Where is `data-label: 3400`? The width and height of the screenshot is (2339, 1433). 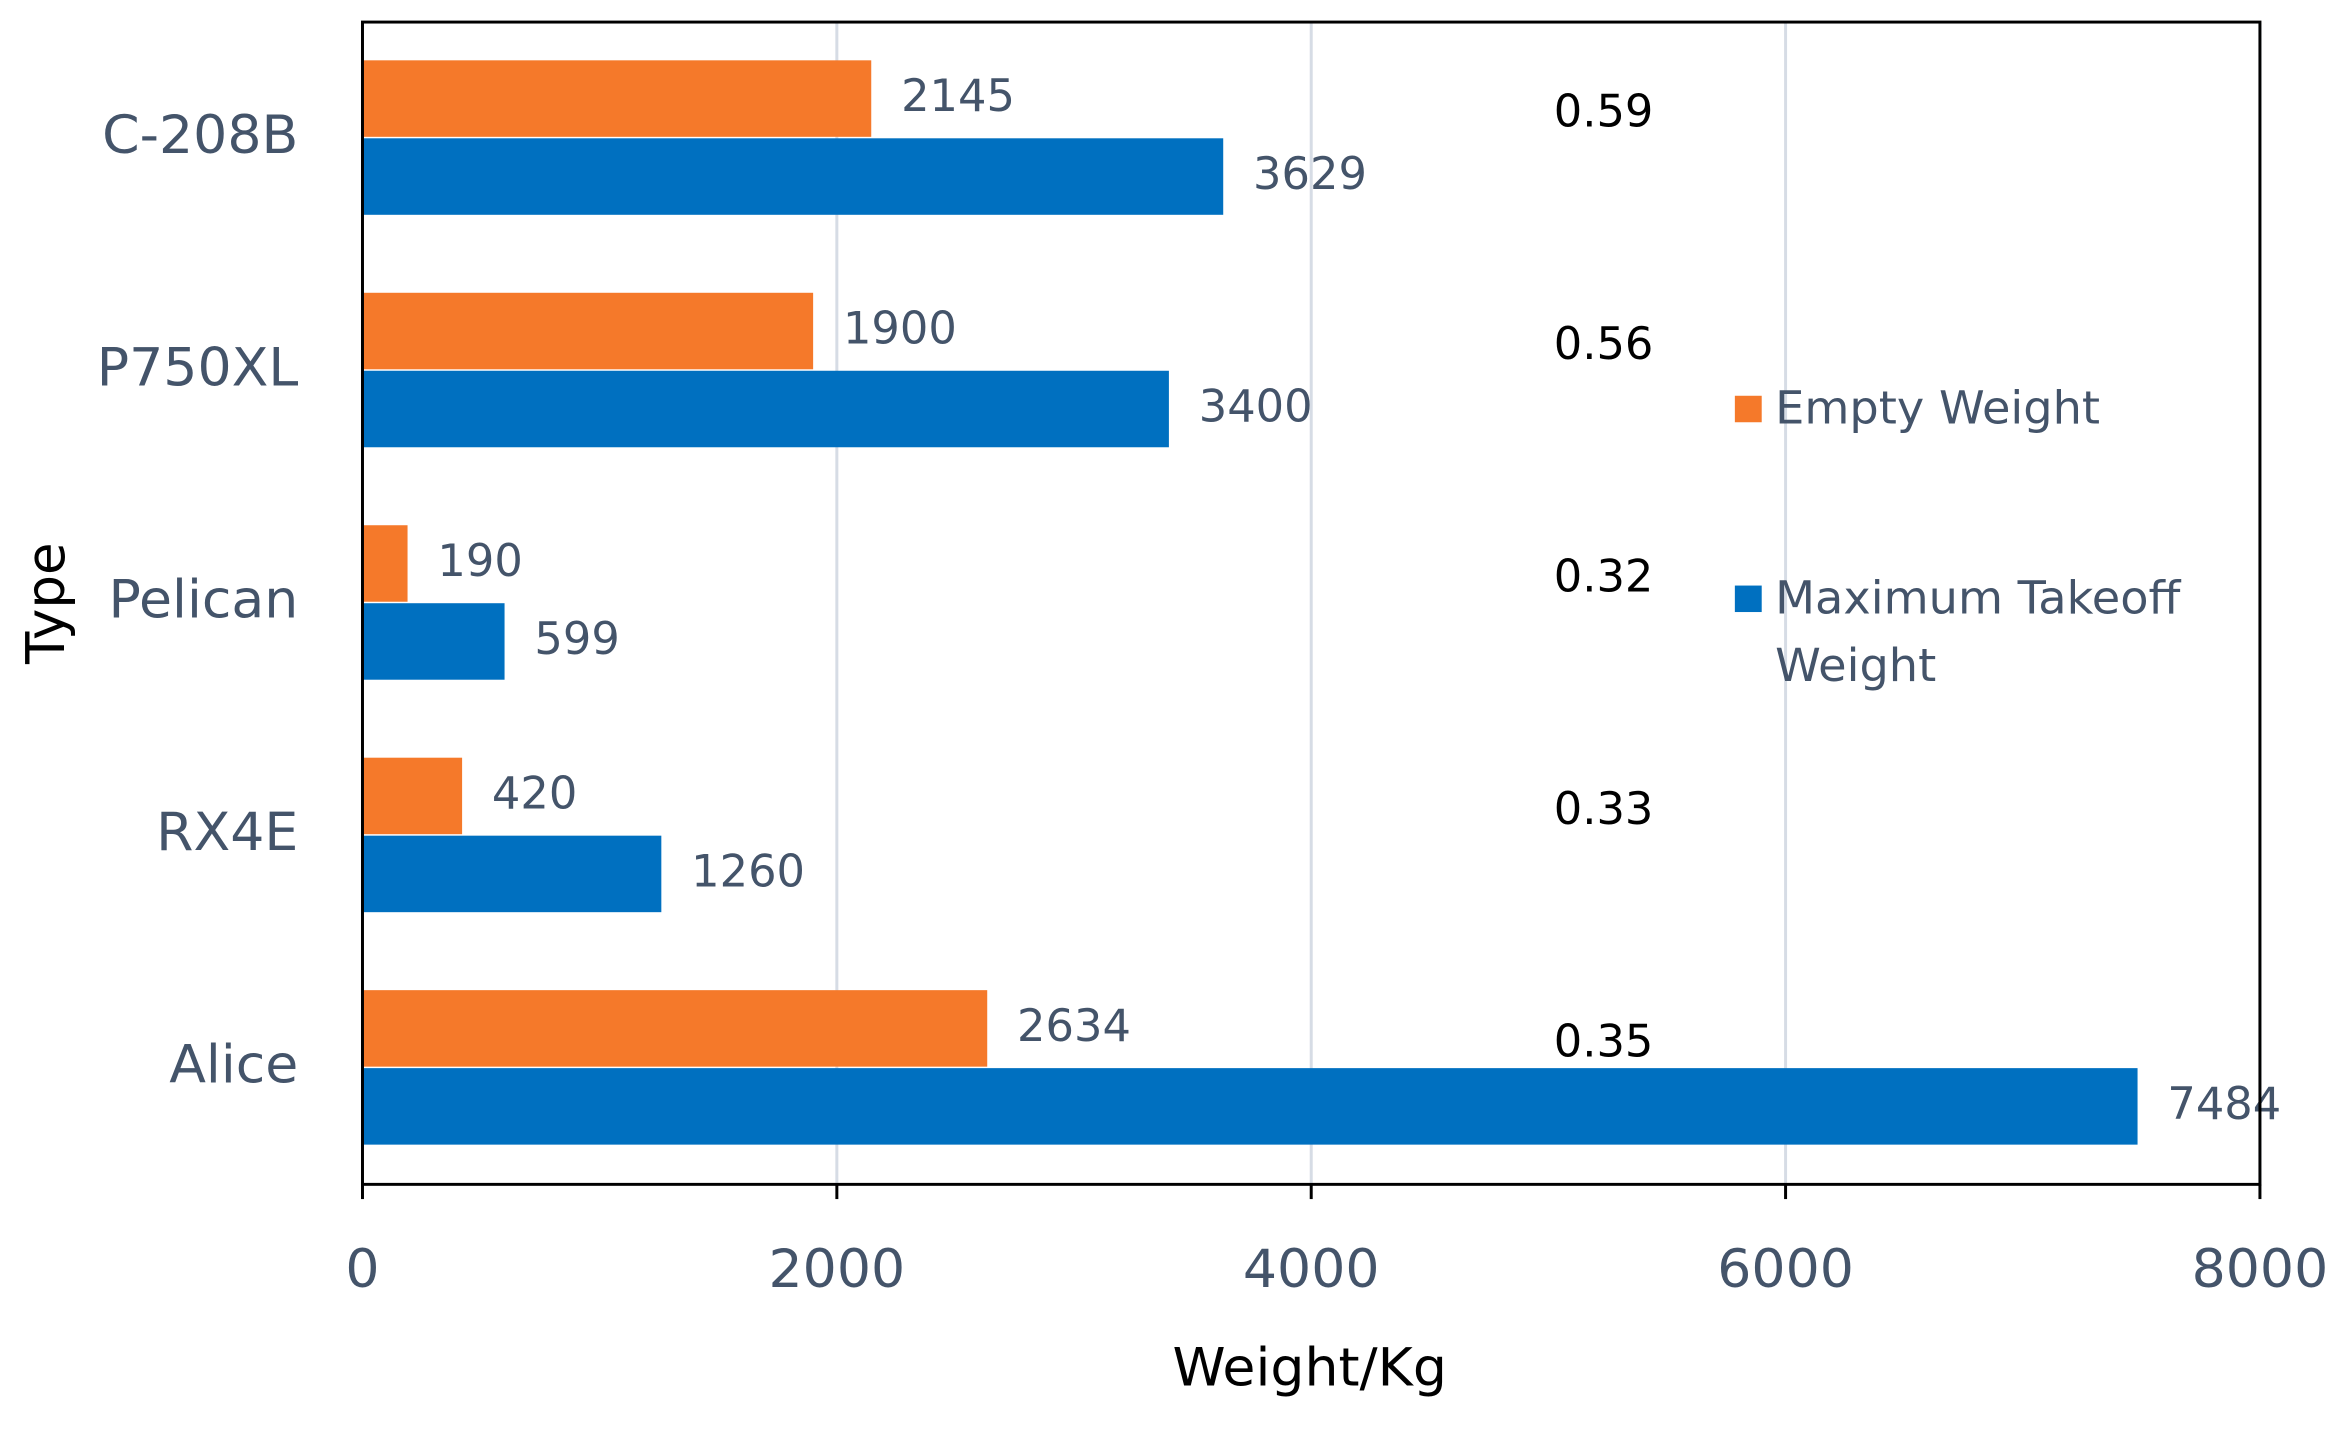 data-label: 3400 is located at coordinates (1256, 407).